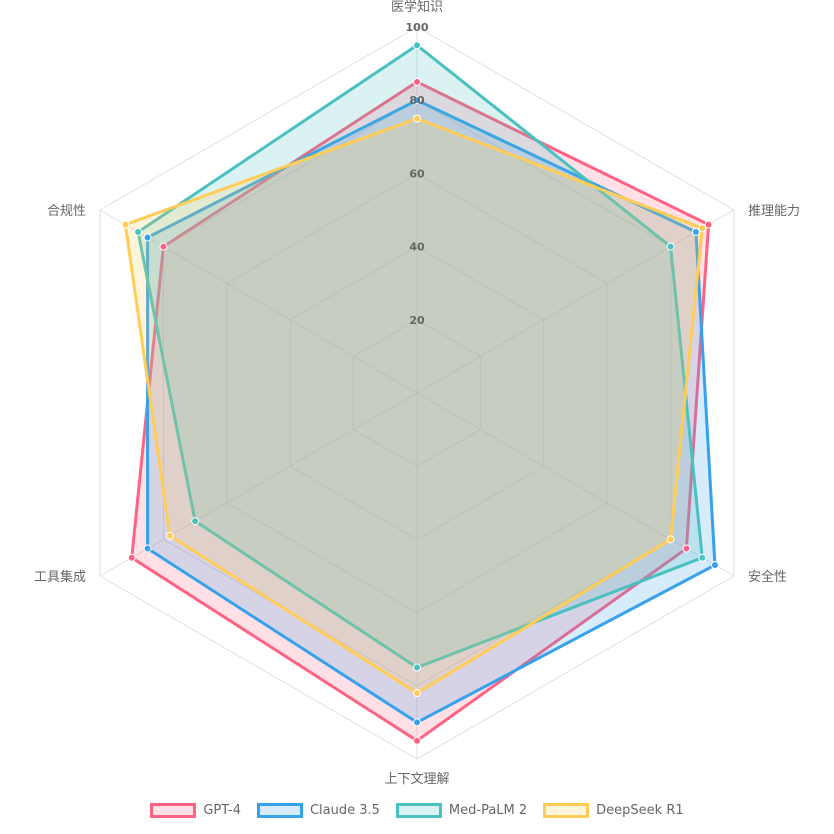 The width and height of the screenshot is (834, 834). I want to click on legend-item: Med-PaLM 2, so click(461, 810).